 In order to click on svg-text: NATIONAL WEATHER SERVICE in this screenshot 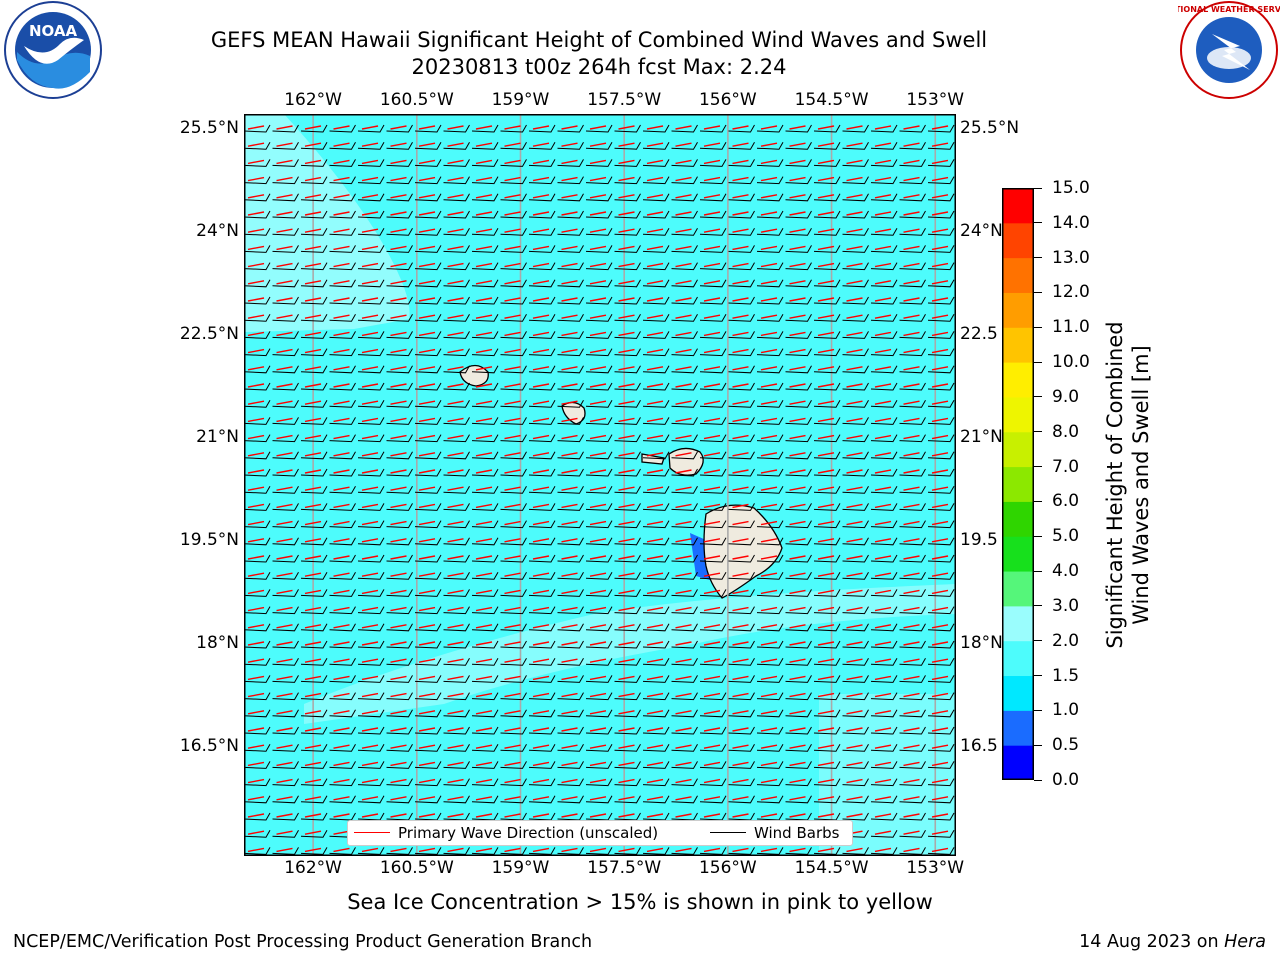, I will do `click(1229, 9)`.